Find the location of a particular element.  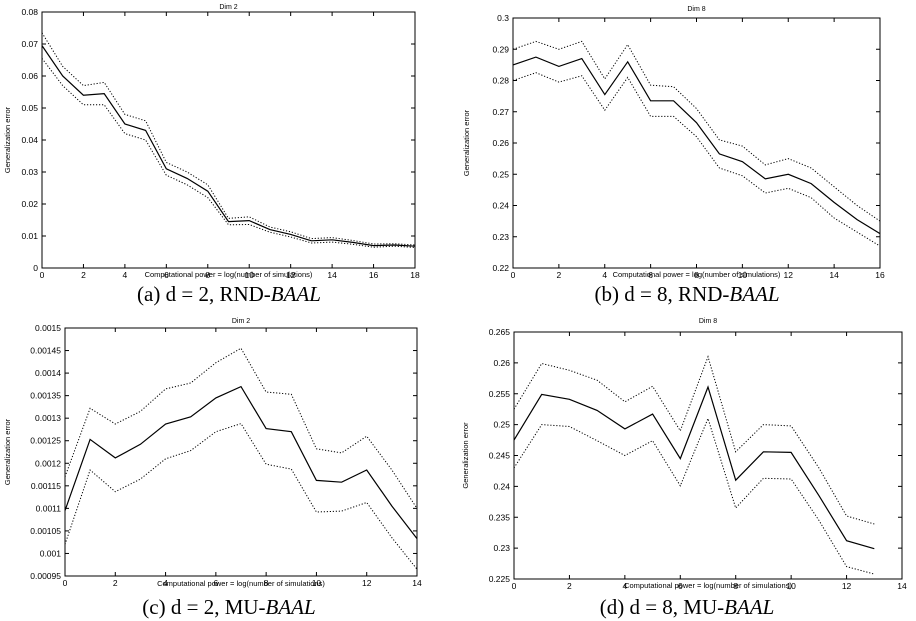

bound-line-1-a is located at coordinates (228, 139).